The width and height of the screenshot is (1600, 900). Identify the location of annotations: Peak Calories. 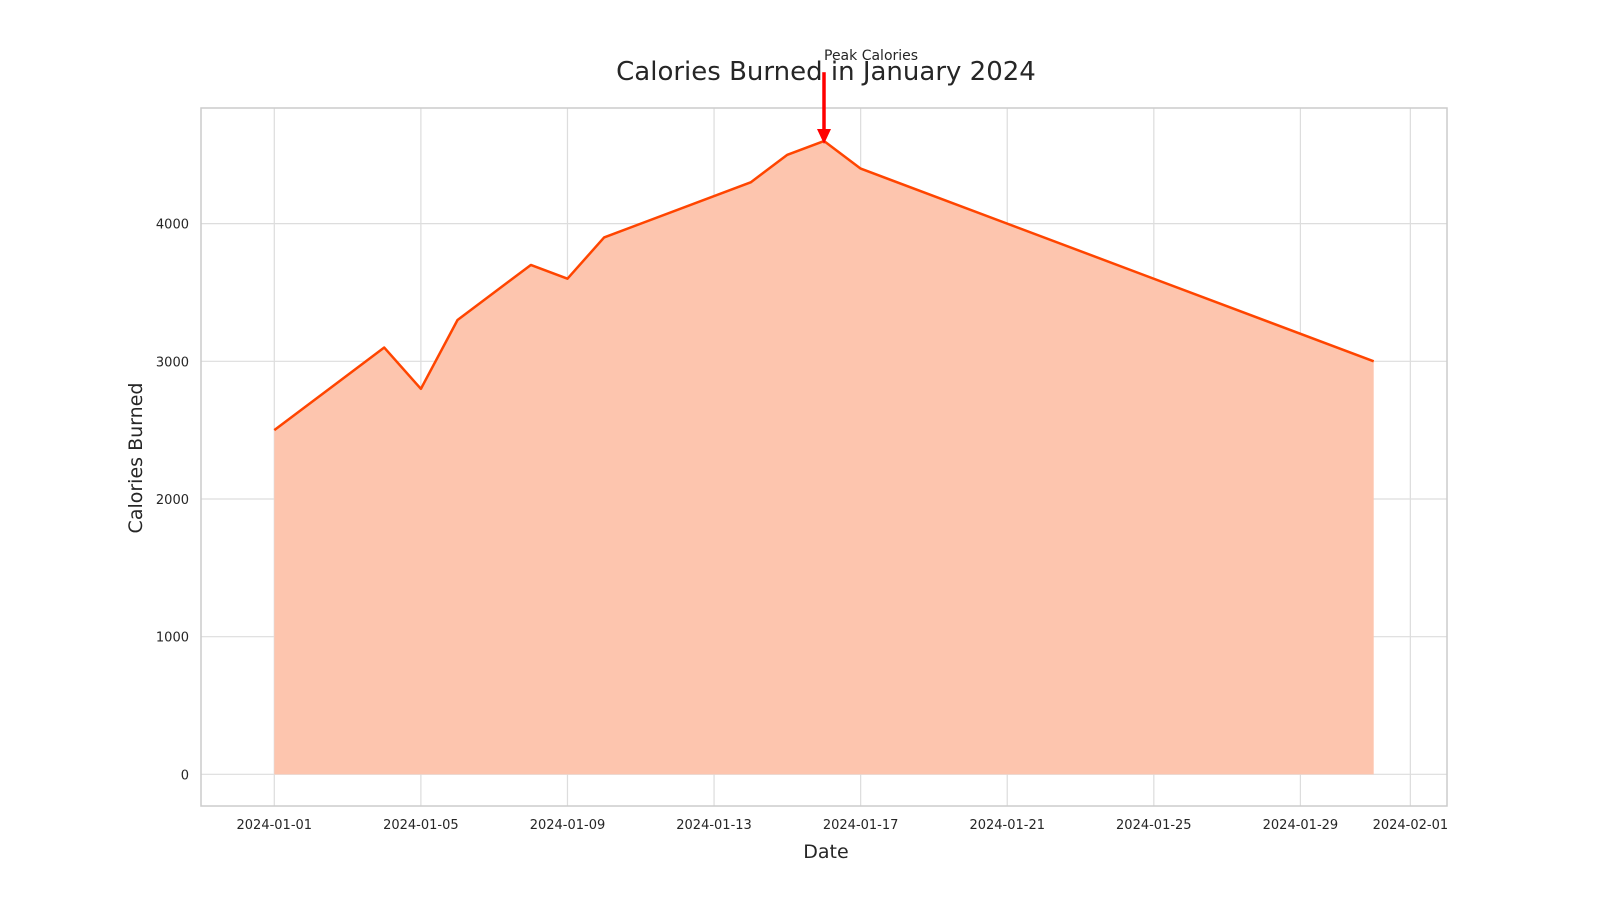
(867, 96).